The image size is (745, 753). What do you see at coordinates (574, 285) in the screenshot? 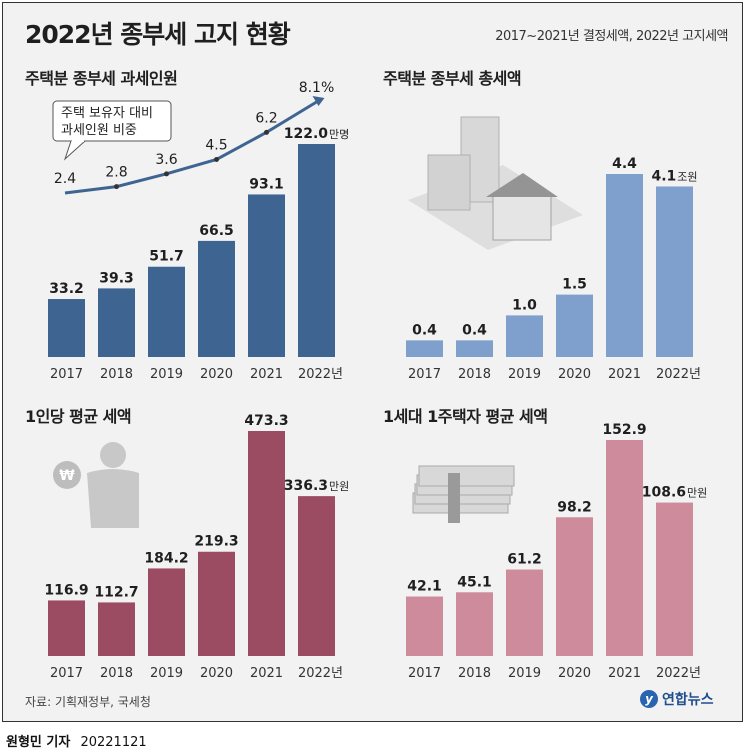
I see `bar-value-label: 1.5` at bounding box center [574, 285].